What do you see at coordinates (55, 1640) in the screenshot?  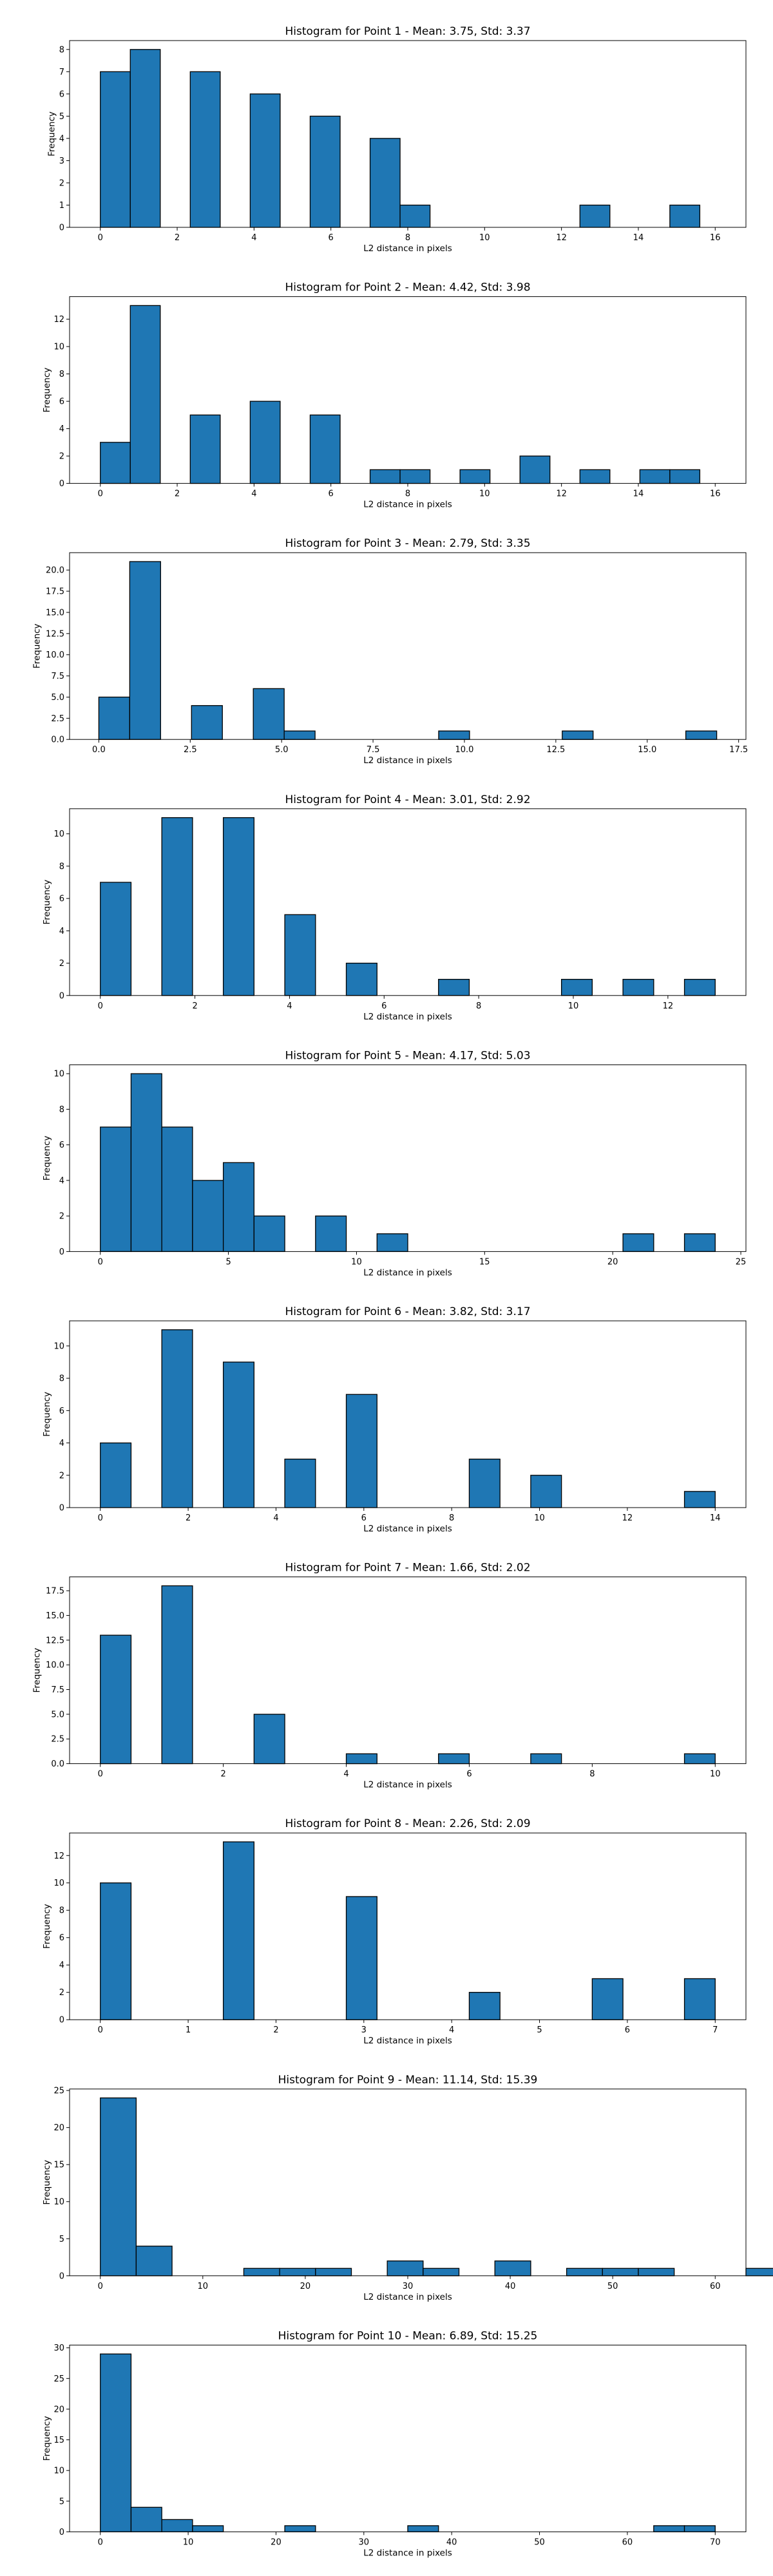 I see `y-tick-label: 12.5` at bounding box center [55, 1640].